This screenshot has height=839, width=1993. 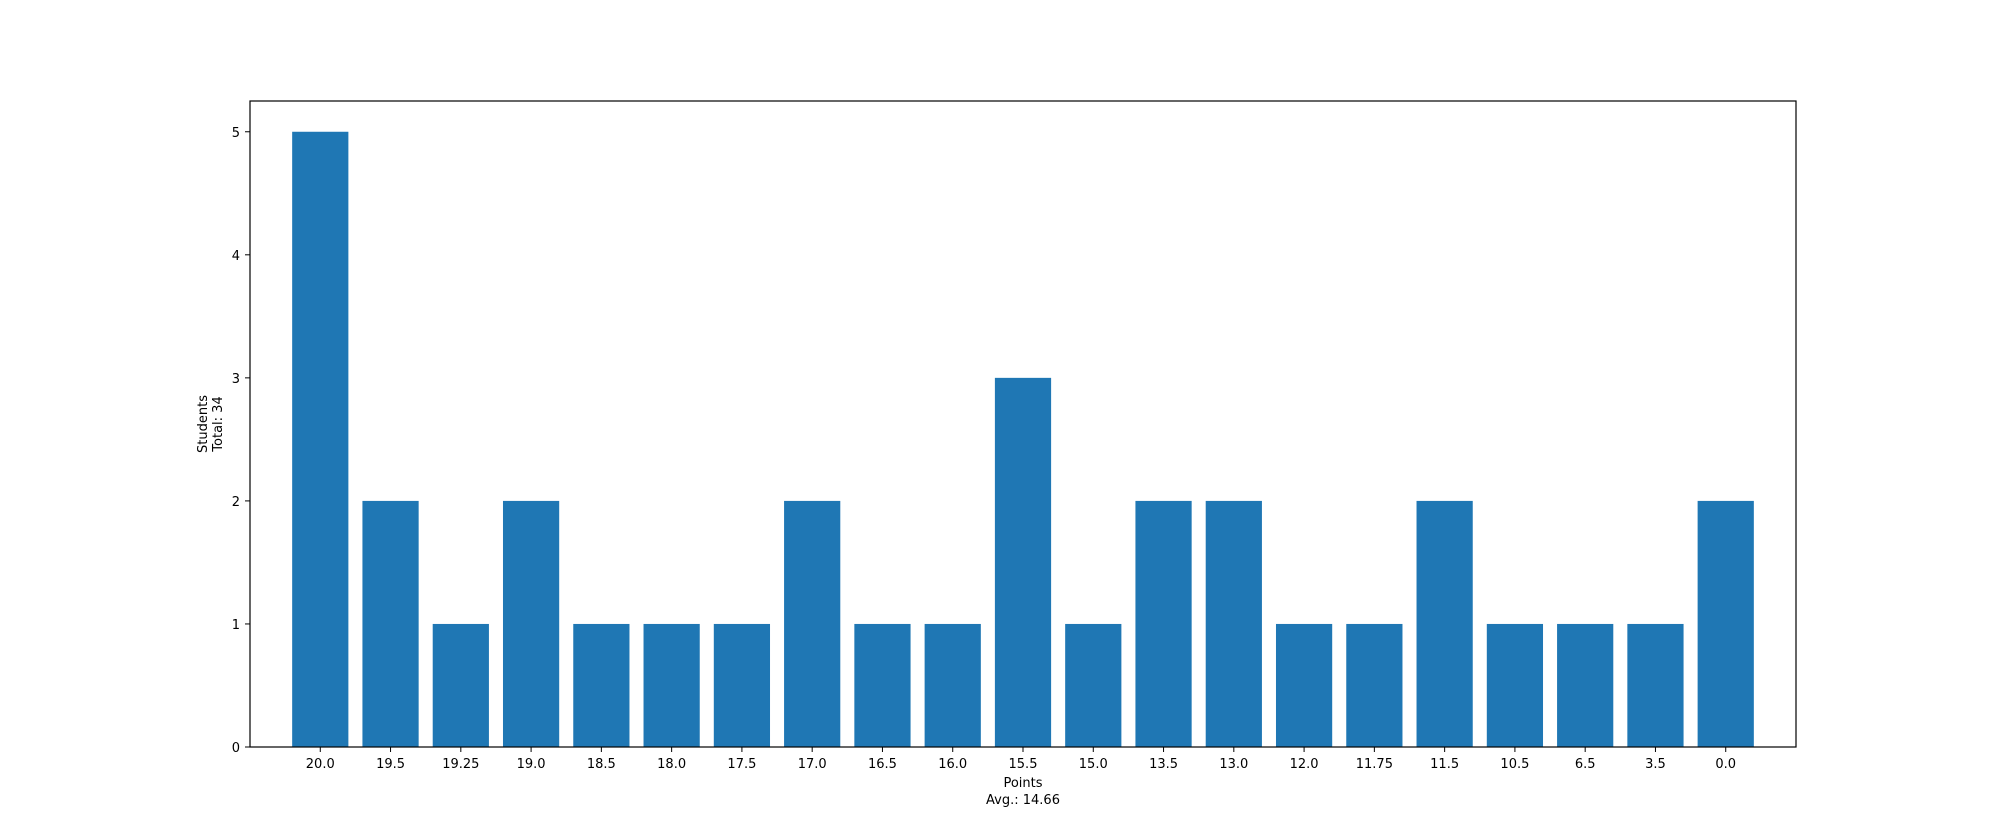 I want to click on x-tick-label: 17.0, so click(x=812, y=764).